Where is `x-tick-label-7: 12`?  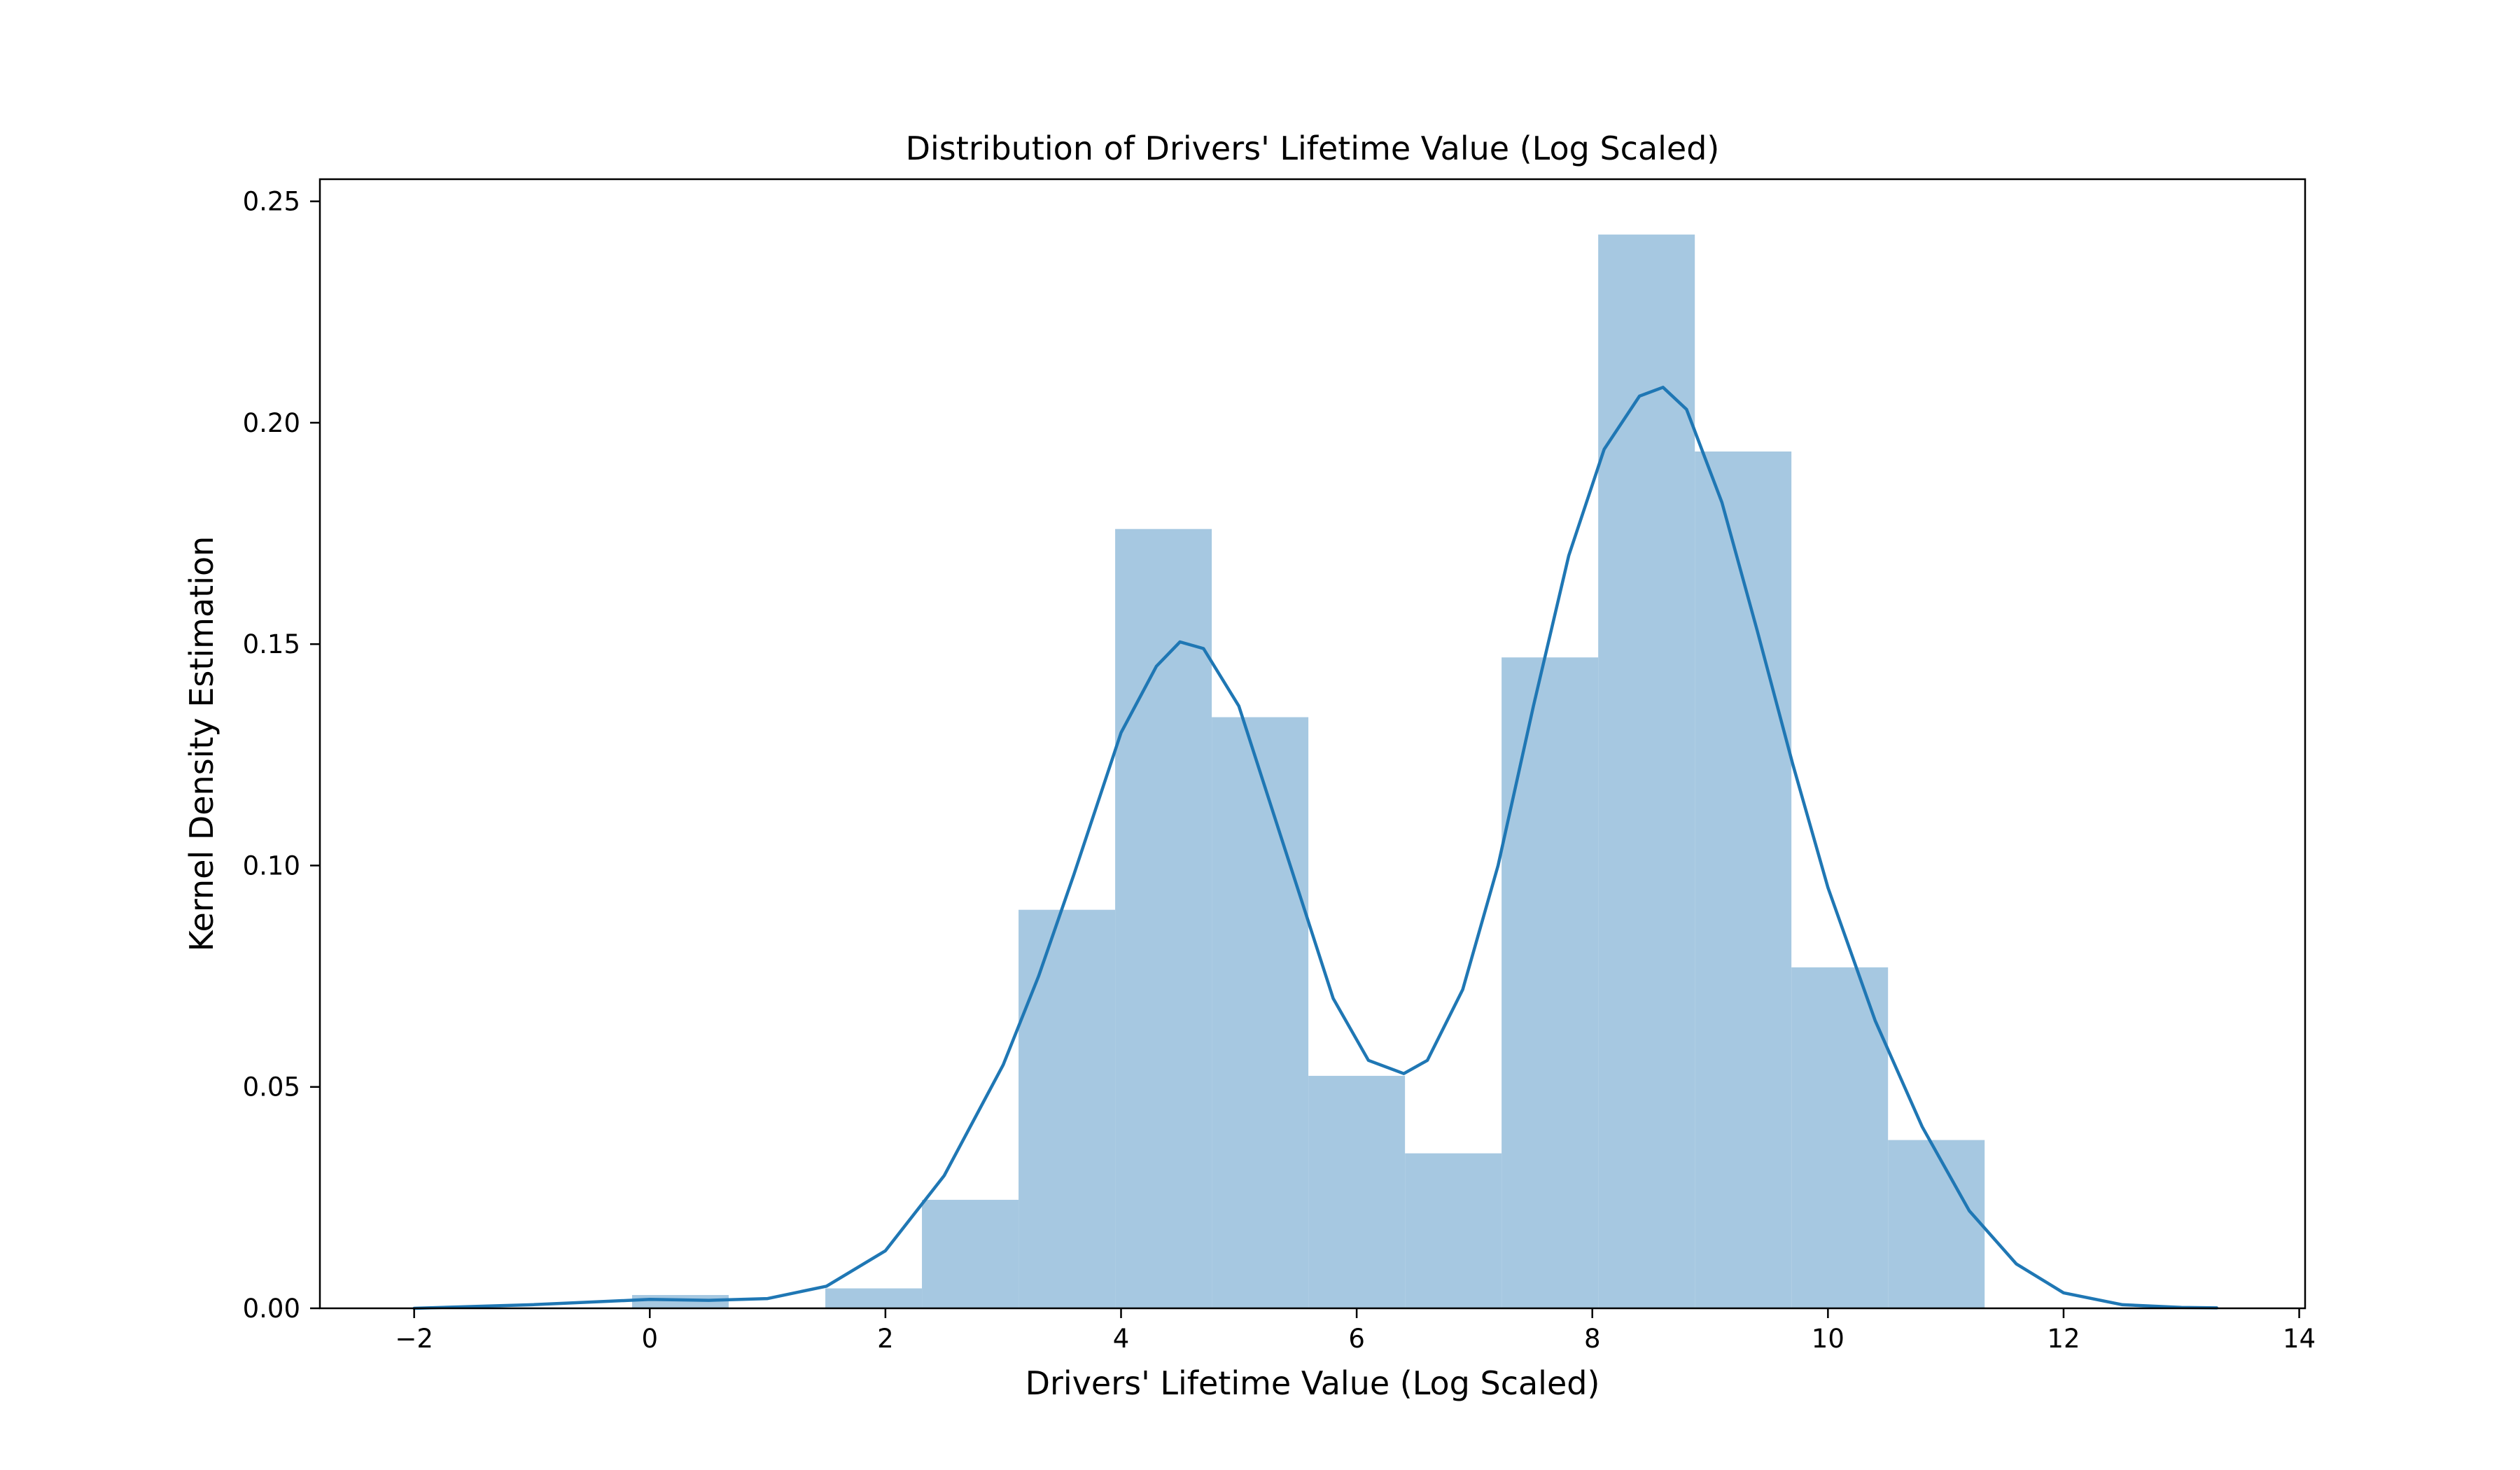
x-tick-label-7: 12 is located at coordinates (2063, 1339).